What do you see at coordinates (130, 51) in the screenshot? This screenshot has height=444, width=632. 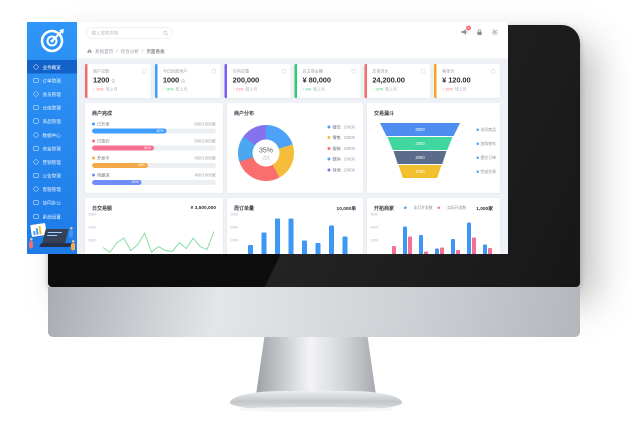 I see `breadcrumb-level2: 综合分析` at bounding box center [130, 51].